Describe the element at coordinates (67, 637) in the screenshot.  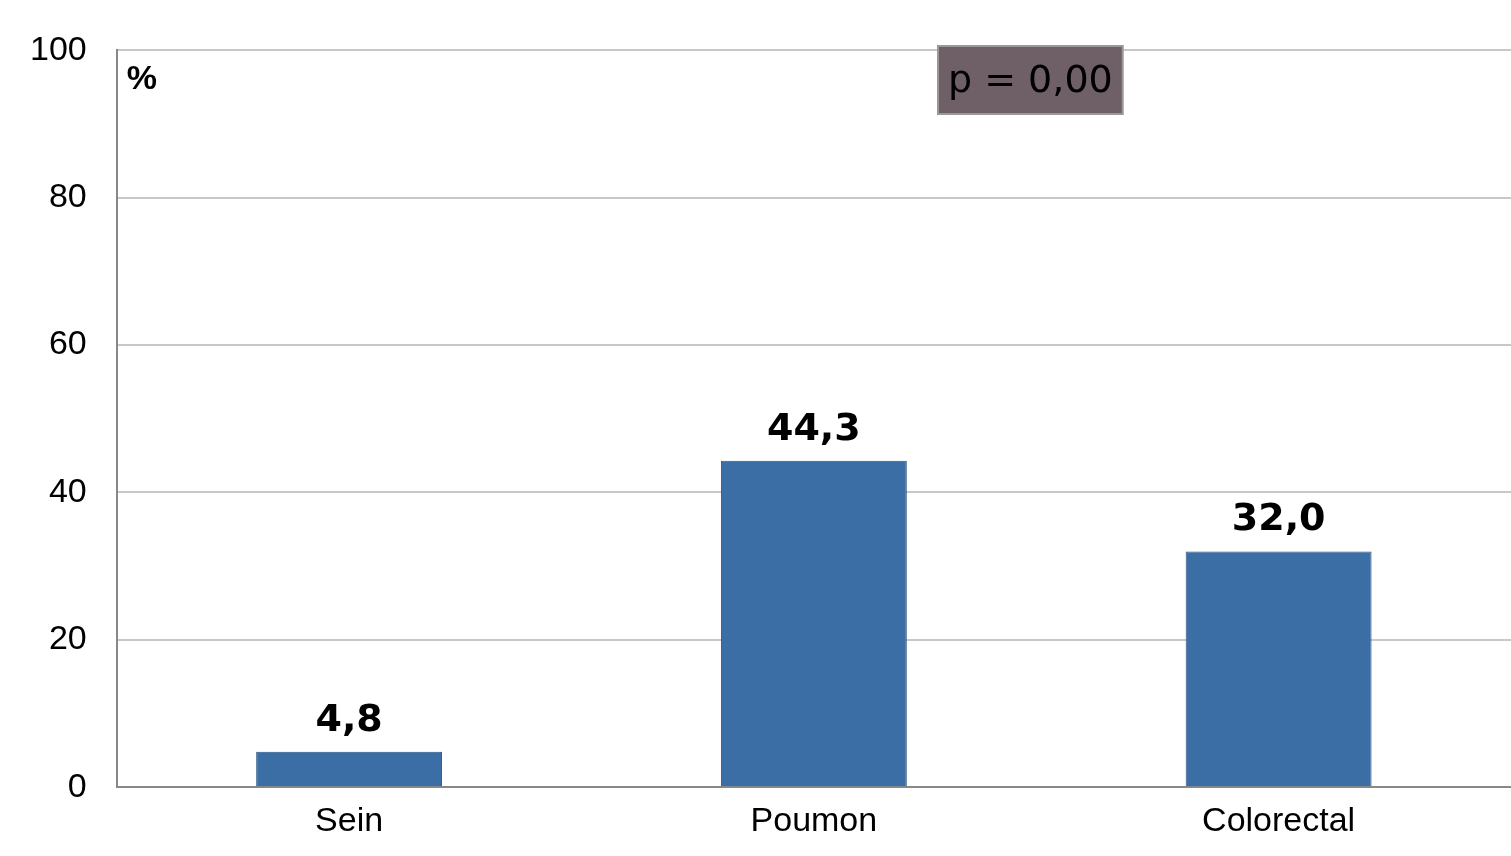
I see `y-tick-label: 20` at that location.